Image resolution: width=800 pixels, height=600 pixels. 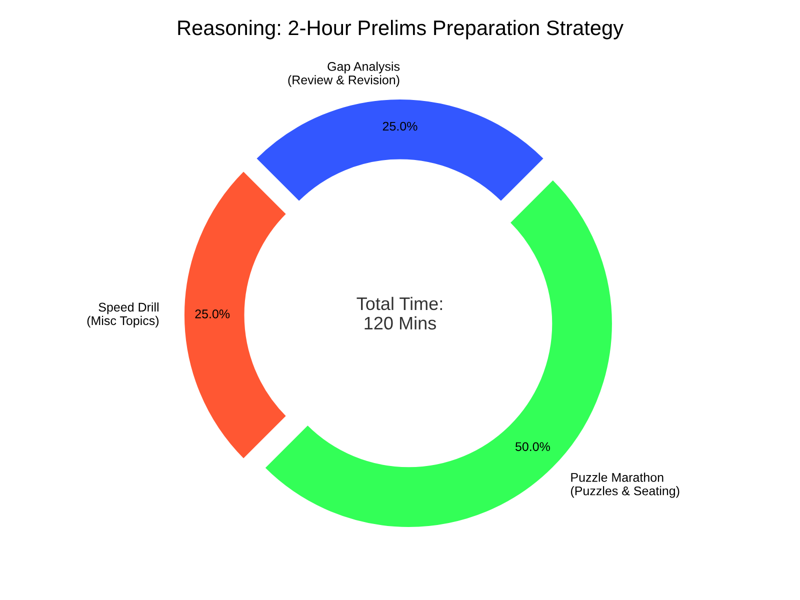 What do you see at coordinates (344, 74) in the screenshot?
I see `slice-label: Gap Analysis (Review & Revision)` at bounding box center [344, 74].